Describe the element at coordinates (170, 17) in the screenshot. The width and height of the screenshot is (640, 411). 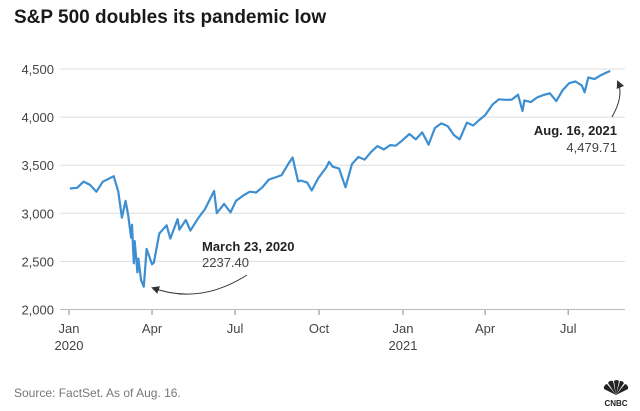
I see `chart-title: S&P 500 doubles its pandemic low` at that location.